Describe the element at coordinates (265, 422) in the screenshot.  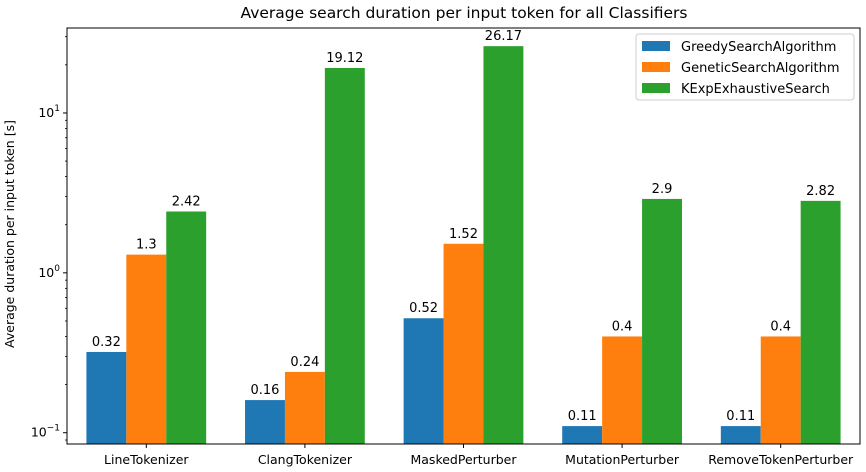
I see `bar-GreedySearchAlgorithm-ClangTokenizer` at that location.